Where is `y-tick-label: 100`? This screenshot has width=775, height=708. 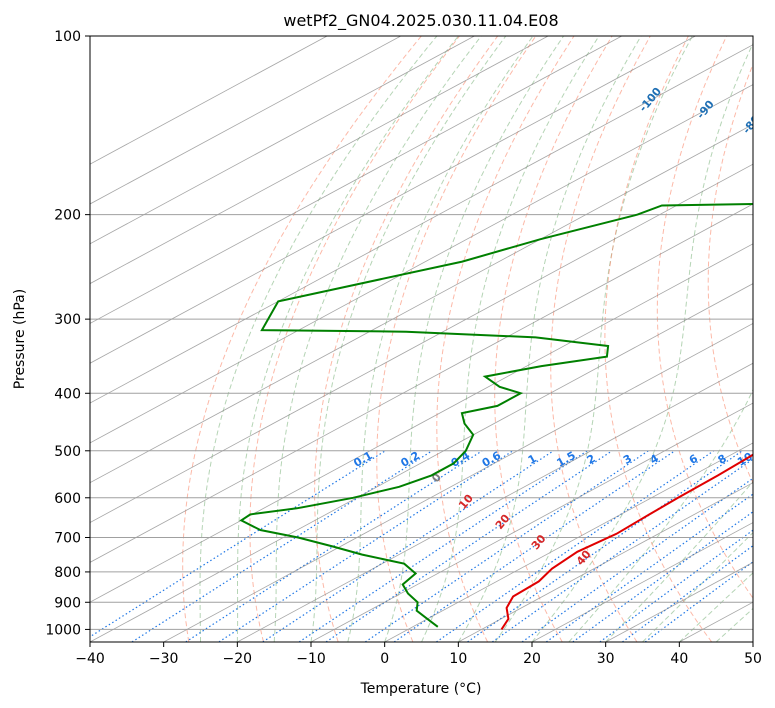 y-tick-label: 100 is located at coordinates (67, 37).